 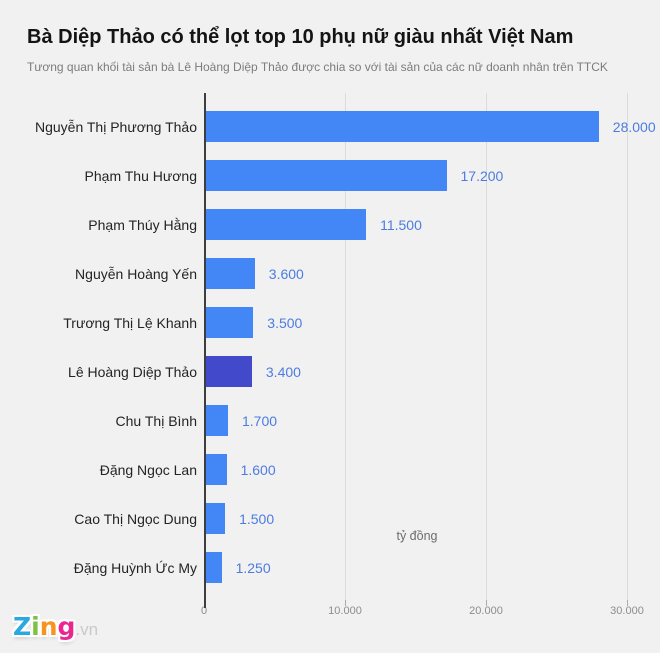 What do you see at coordinates (417, 536) in the screenshot?
I see `x-axis-title: tỷ đồng` at bounding box center [417, 536].